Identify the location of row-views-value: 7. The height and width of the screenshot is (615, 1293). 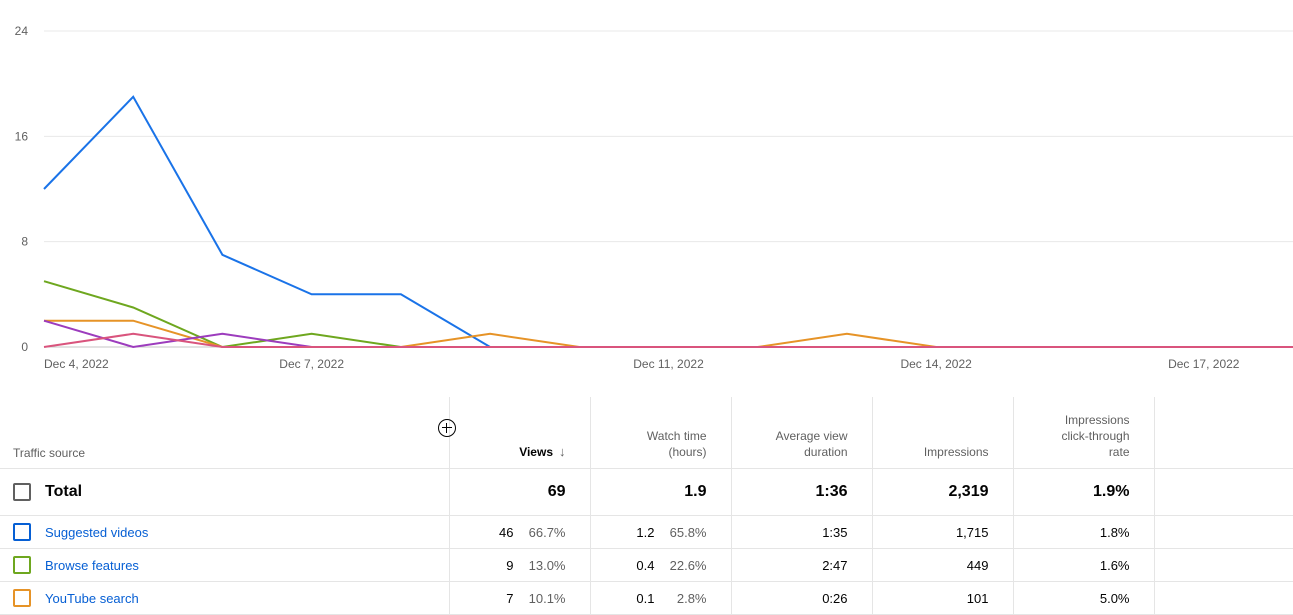
(510, 598).